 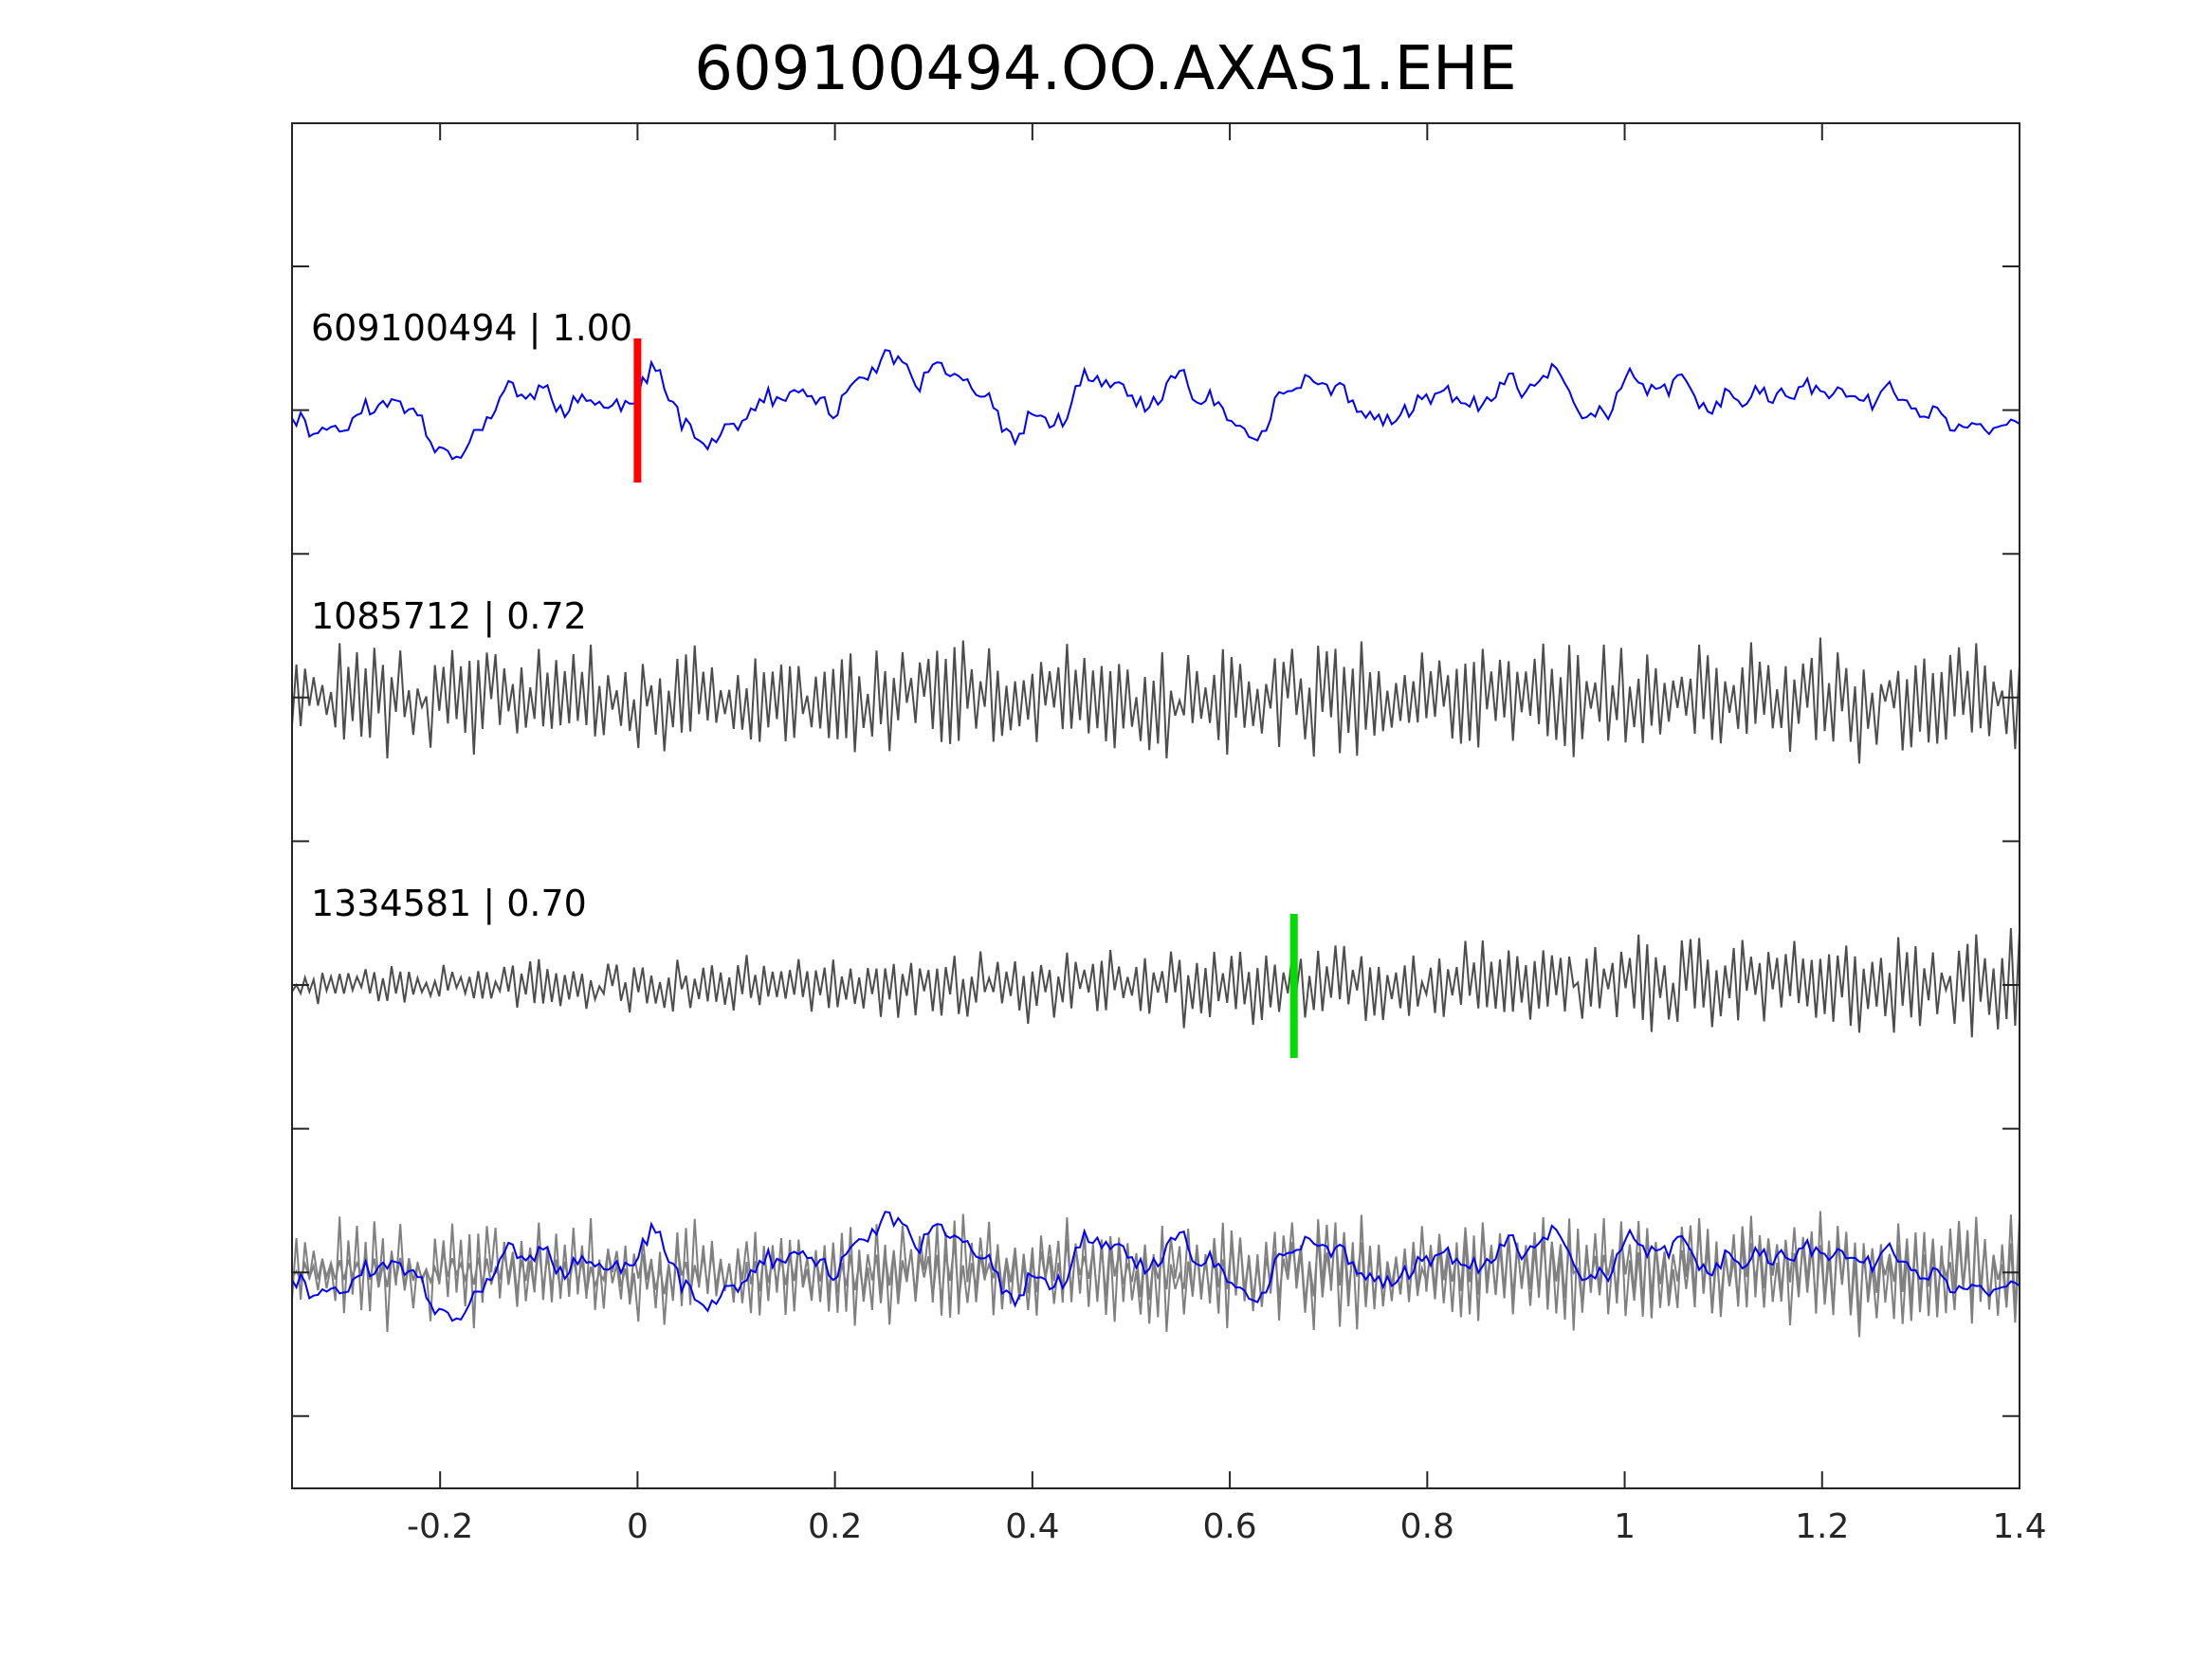 What do you see at coordinates (835, 1526) in the screenshot?
I see `x-tick-label: 0.2` at bounding box center [835, 1526].